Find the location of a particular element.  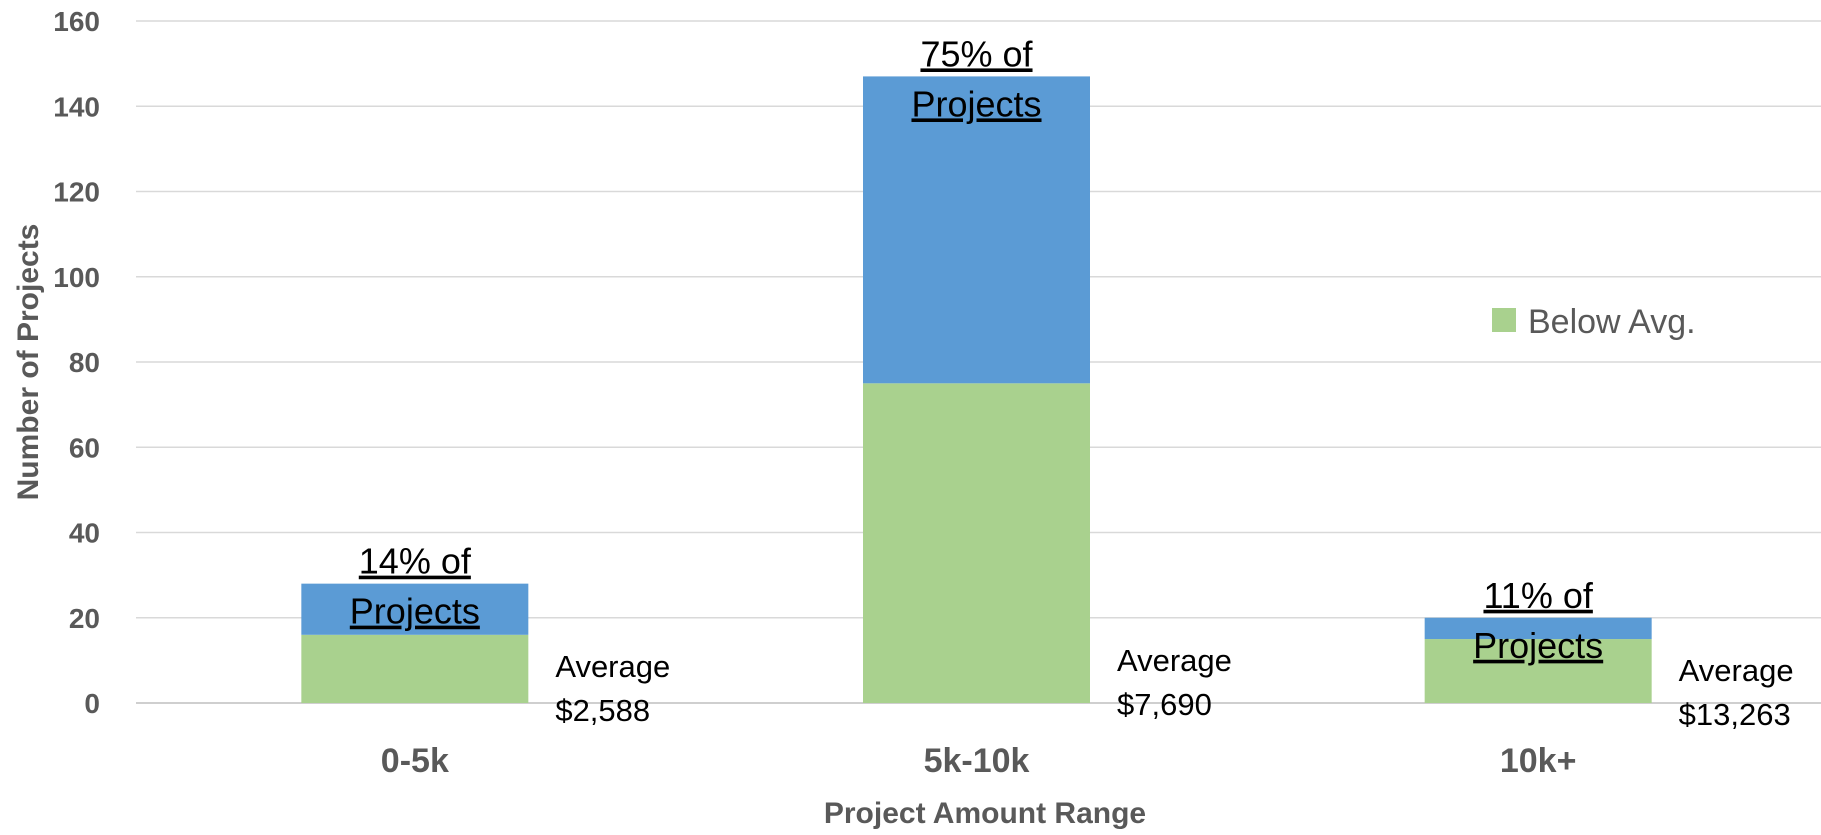

x-tick-label-10k+: 10k+ is located at coordinates (1538, 761).